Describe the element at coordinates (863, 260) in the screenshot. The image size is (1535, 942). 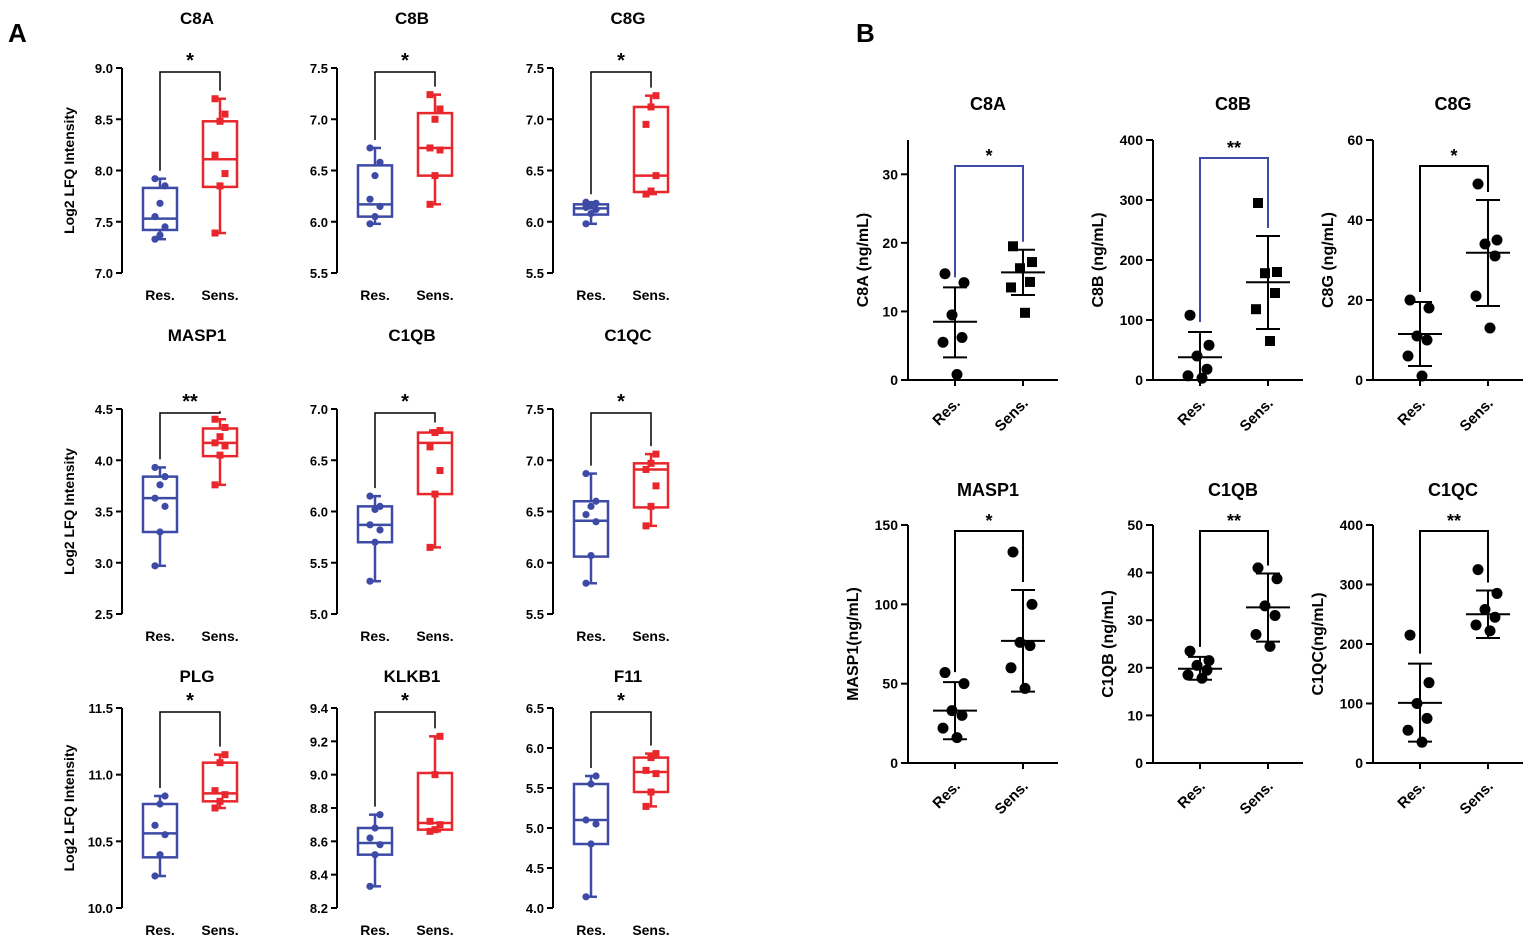
I see `y-axis-label: C8A (ng/mL)` at that location.